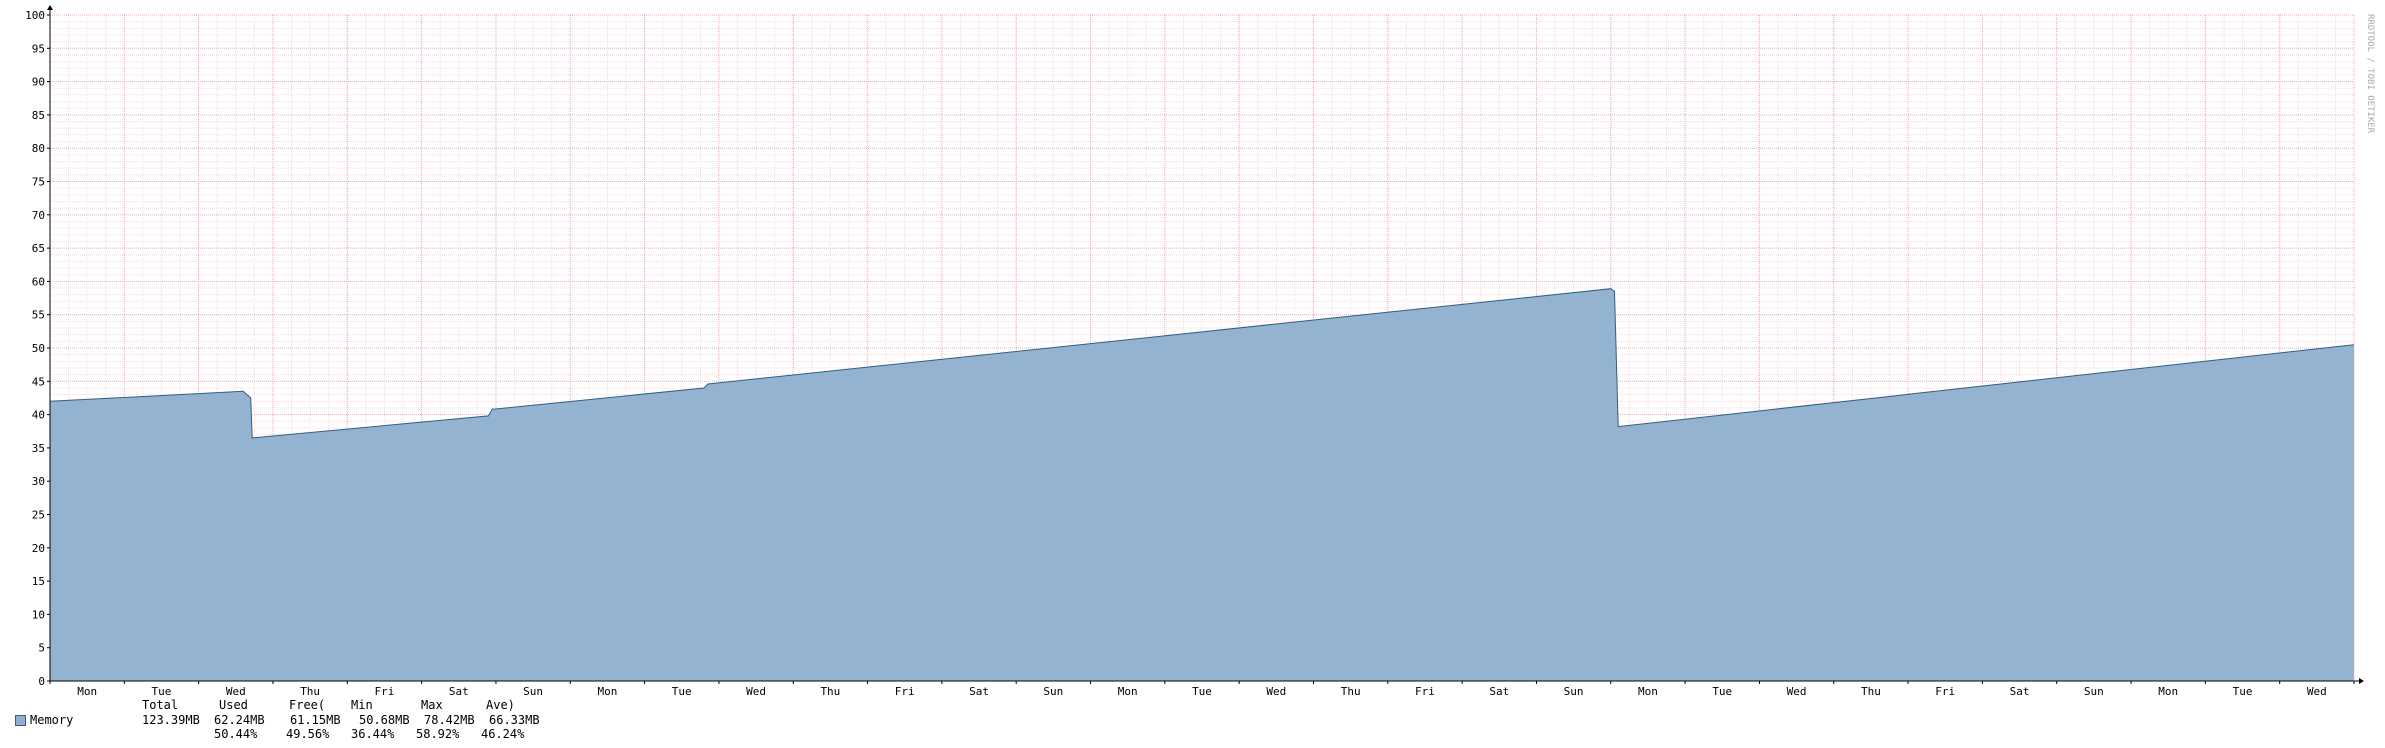 The width and height of the screenshot is (2385, 748). What do you see at coordinates (160, 705) in the screenshot?
I see `legend-header-cell: Total` at bounding box center [160, 705].